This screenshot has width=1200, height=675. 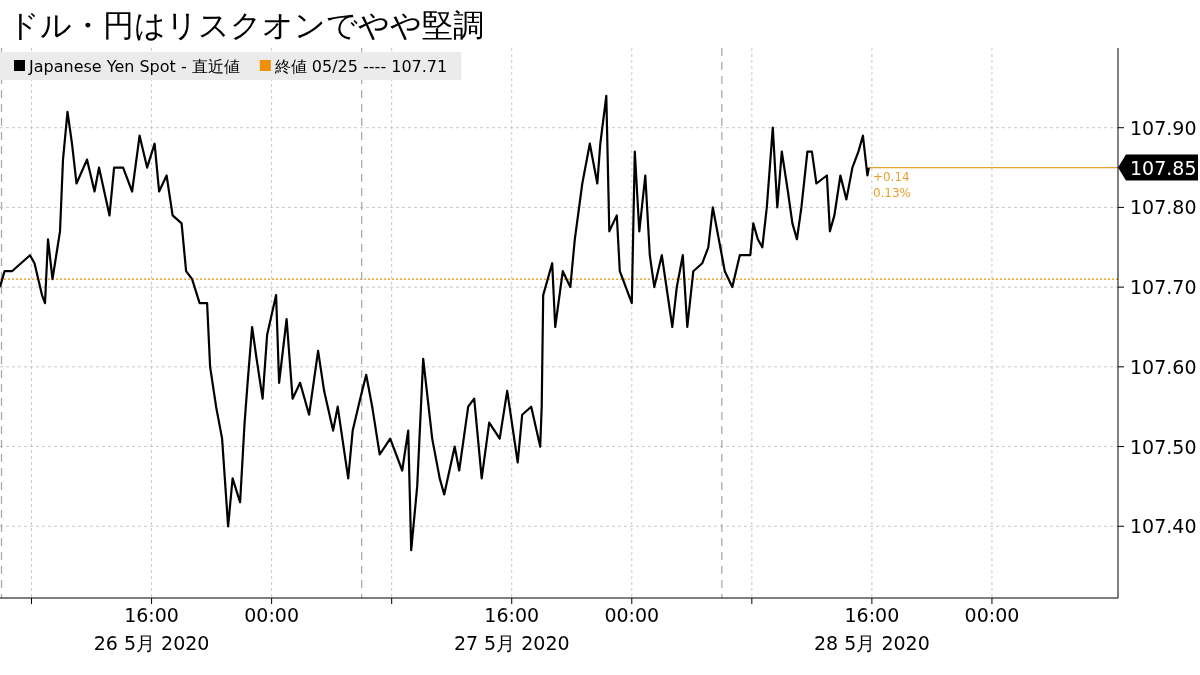 I want to click on y-tick-label: 107.70, so click(x=1163, y=287).